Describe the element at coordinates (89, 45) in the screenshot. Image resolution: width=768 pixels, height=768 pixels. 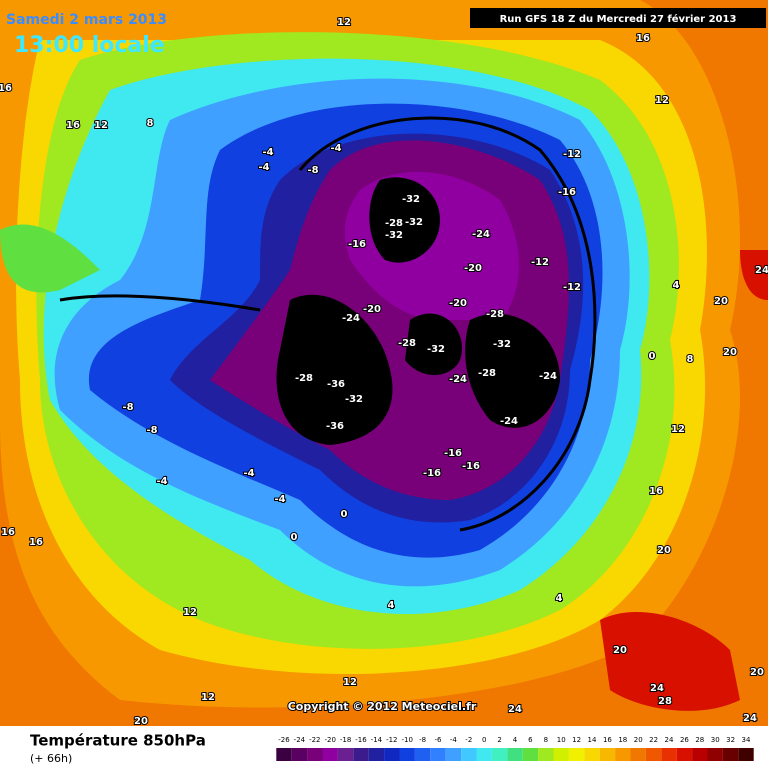
I see `forecast-time: 13:00 locale` at that location.